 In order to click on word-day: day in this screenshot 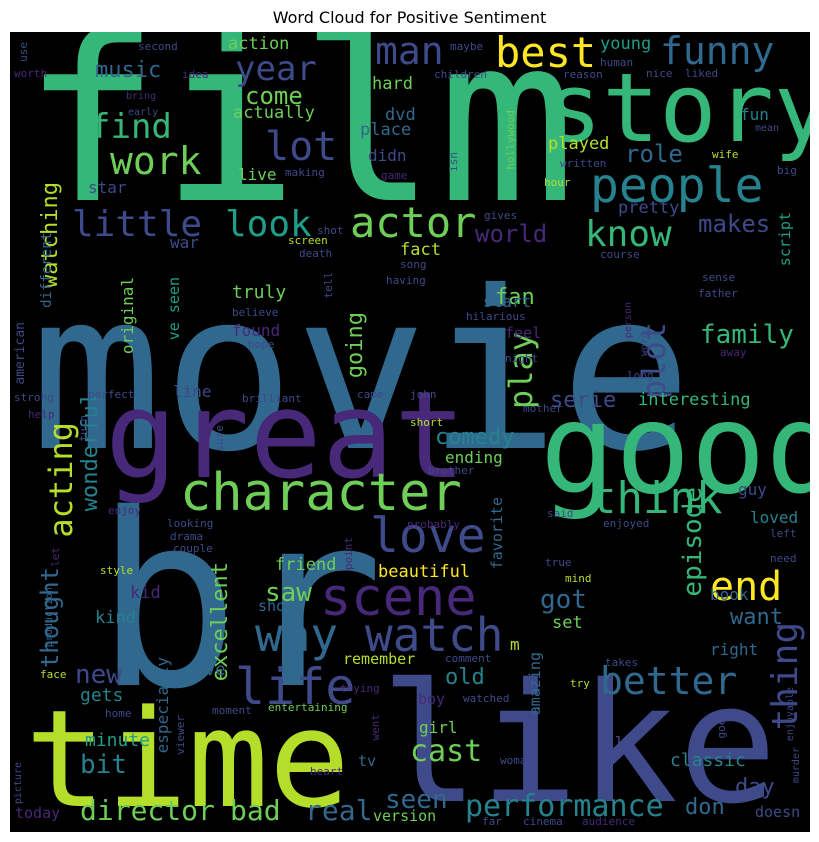, I will do `click(755, 787)`.